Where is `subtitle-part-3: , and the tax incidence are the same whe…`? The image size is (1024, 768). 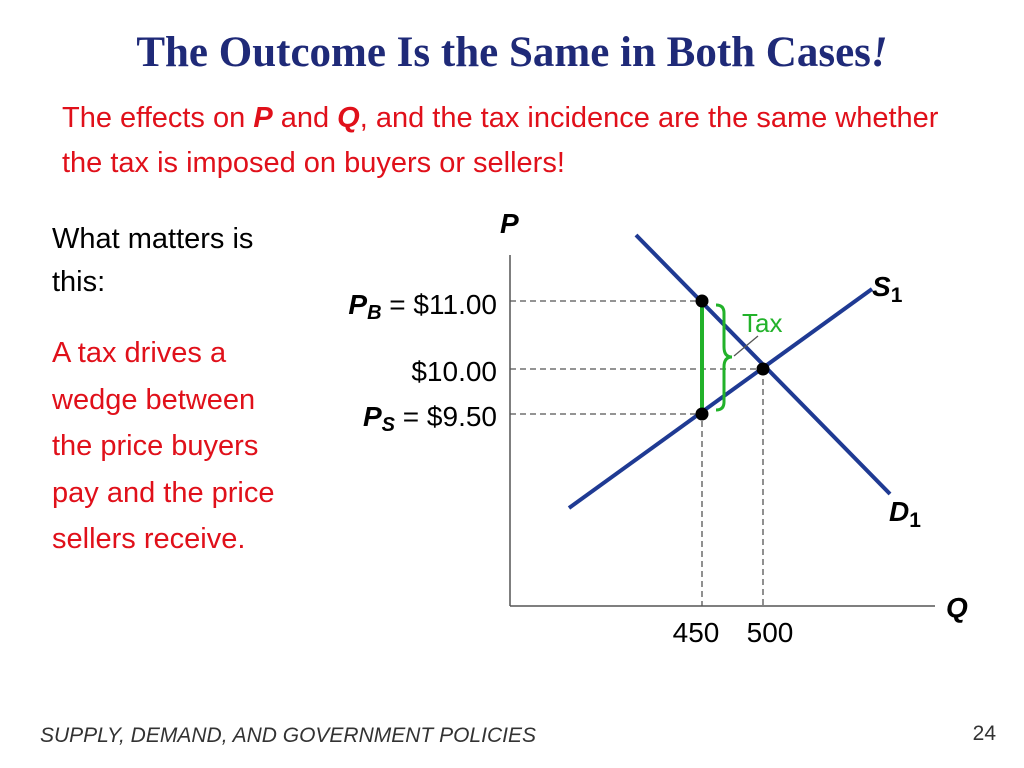
subtitle-part-3: , and the tax incidence are the same whe… is located at coordinates (500, 140).